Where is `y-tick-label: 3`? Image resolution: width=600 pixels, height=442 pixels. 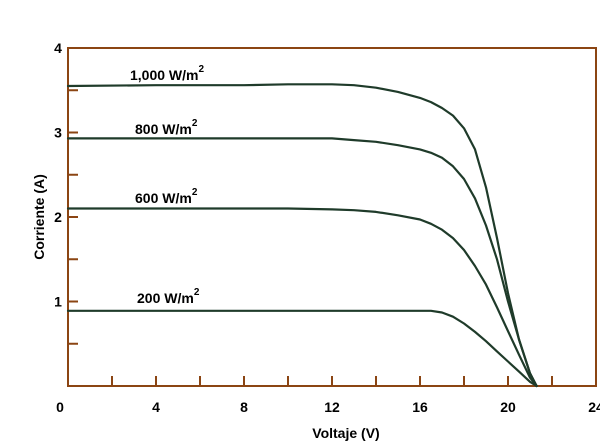
y-tick-label: 3 is located at coordinates (58, 133).